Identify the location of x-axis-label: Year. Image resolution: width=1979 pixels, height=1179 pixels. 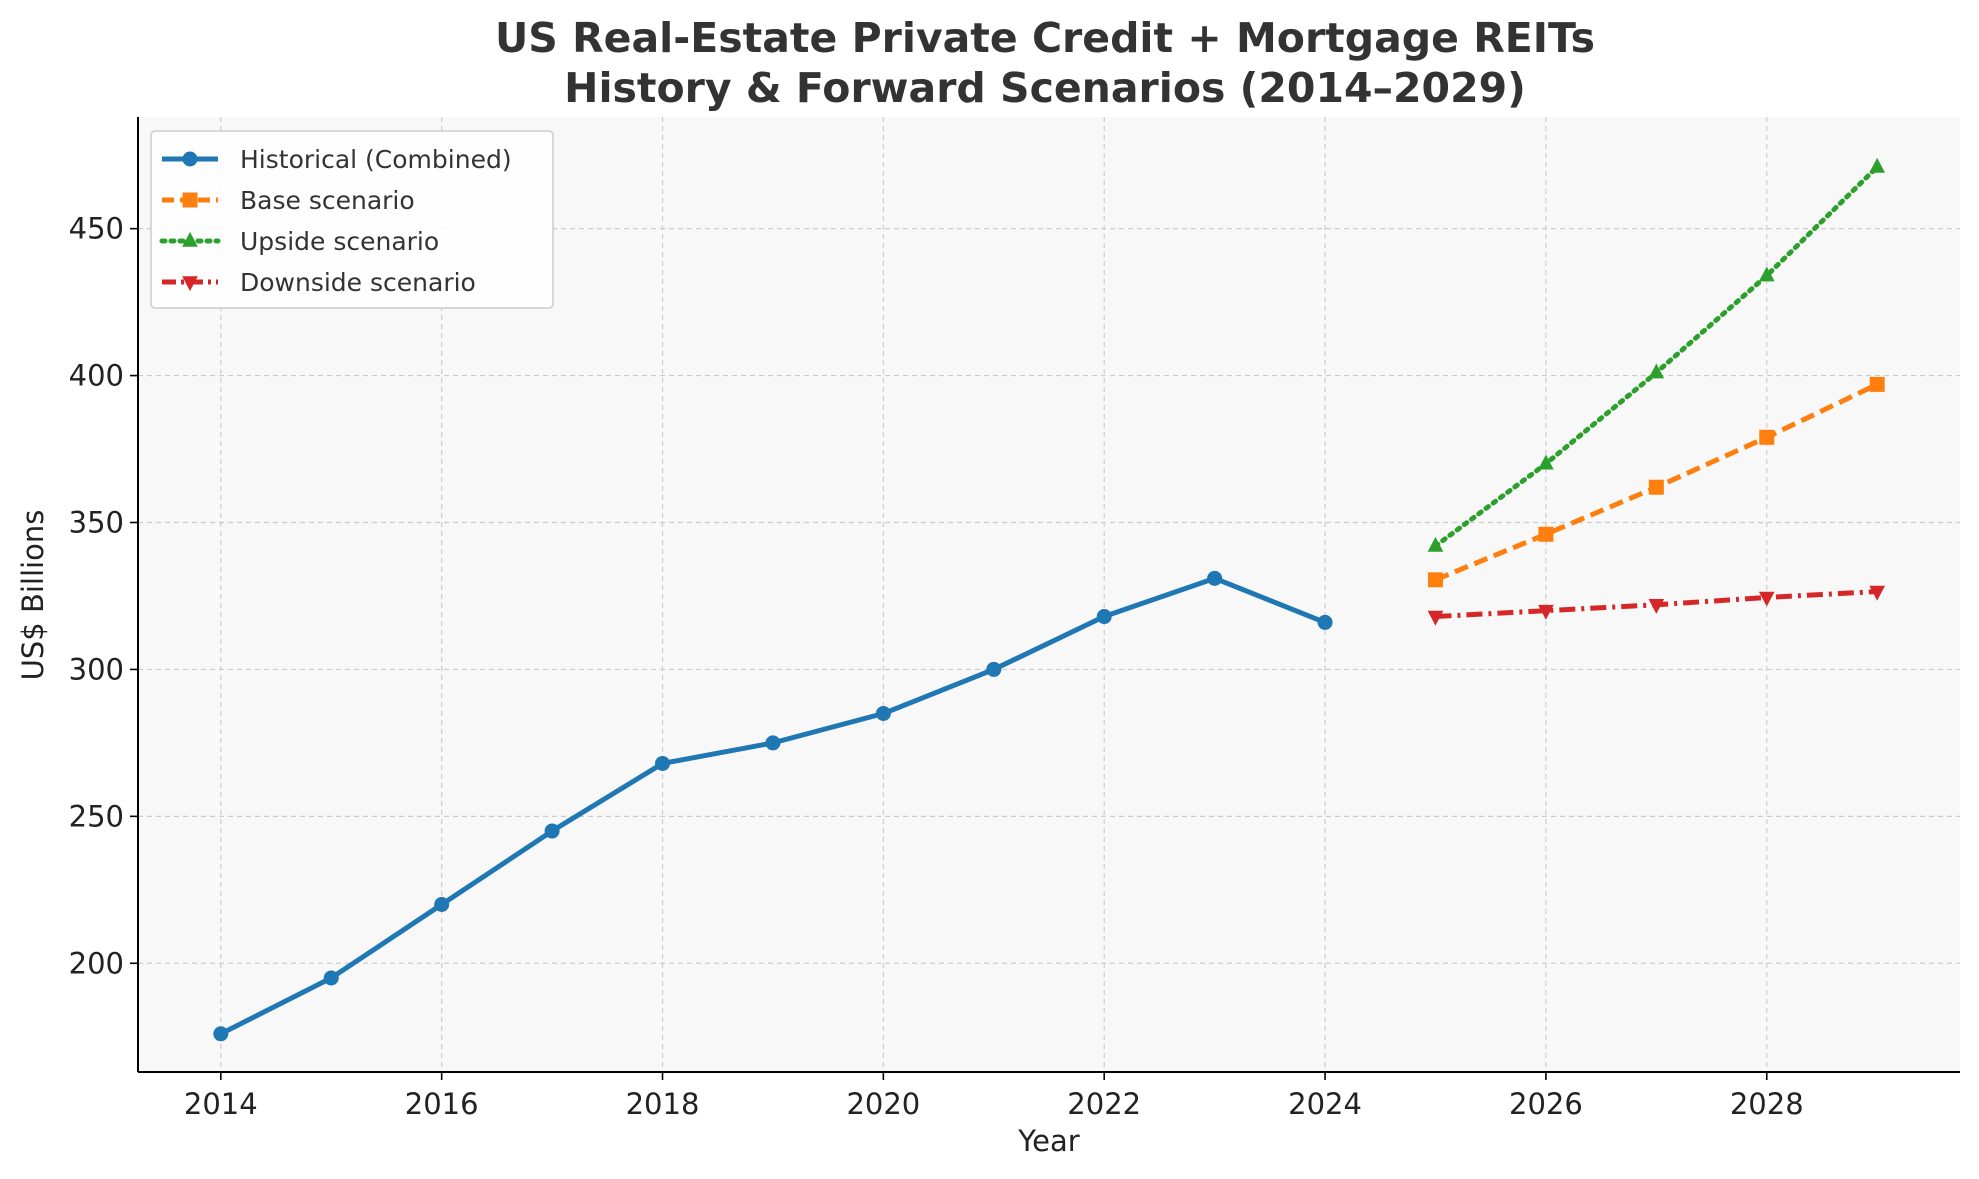
(1048, 1141).